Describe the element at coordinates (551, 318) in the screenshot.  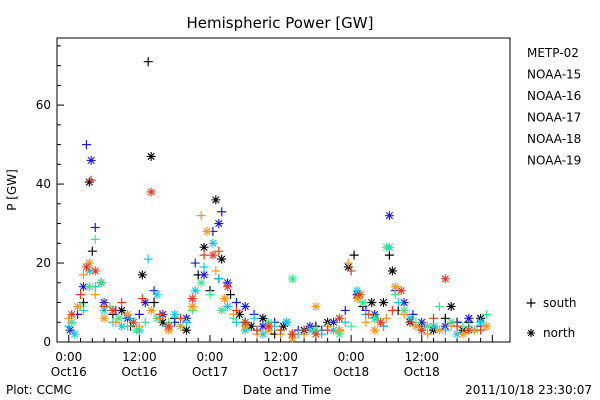
I see `marker-legend: south north` at that location.